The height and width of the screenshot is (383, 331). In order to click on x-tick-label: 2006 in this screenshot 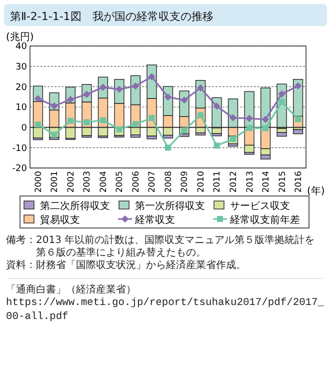, I will do `click(136, 182)`.